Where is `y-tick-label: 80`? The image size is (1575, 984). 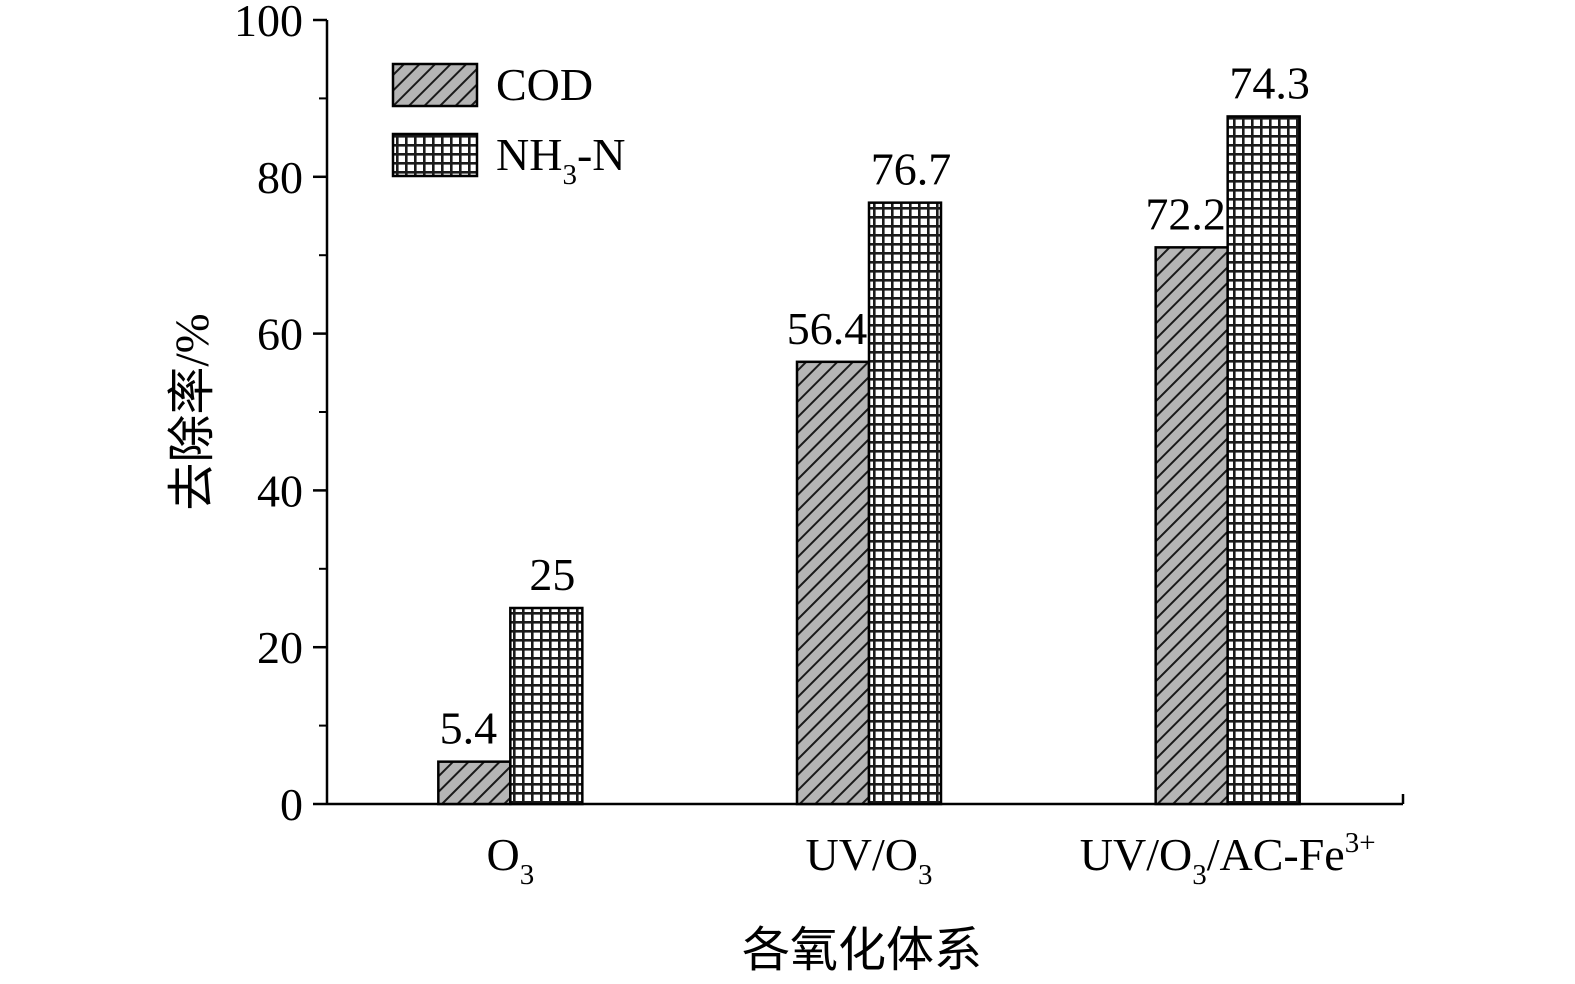
y-tick-label: 80 is located at coordinates (280, 177).